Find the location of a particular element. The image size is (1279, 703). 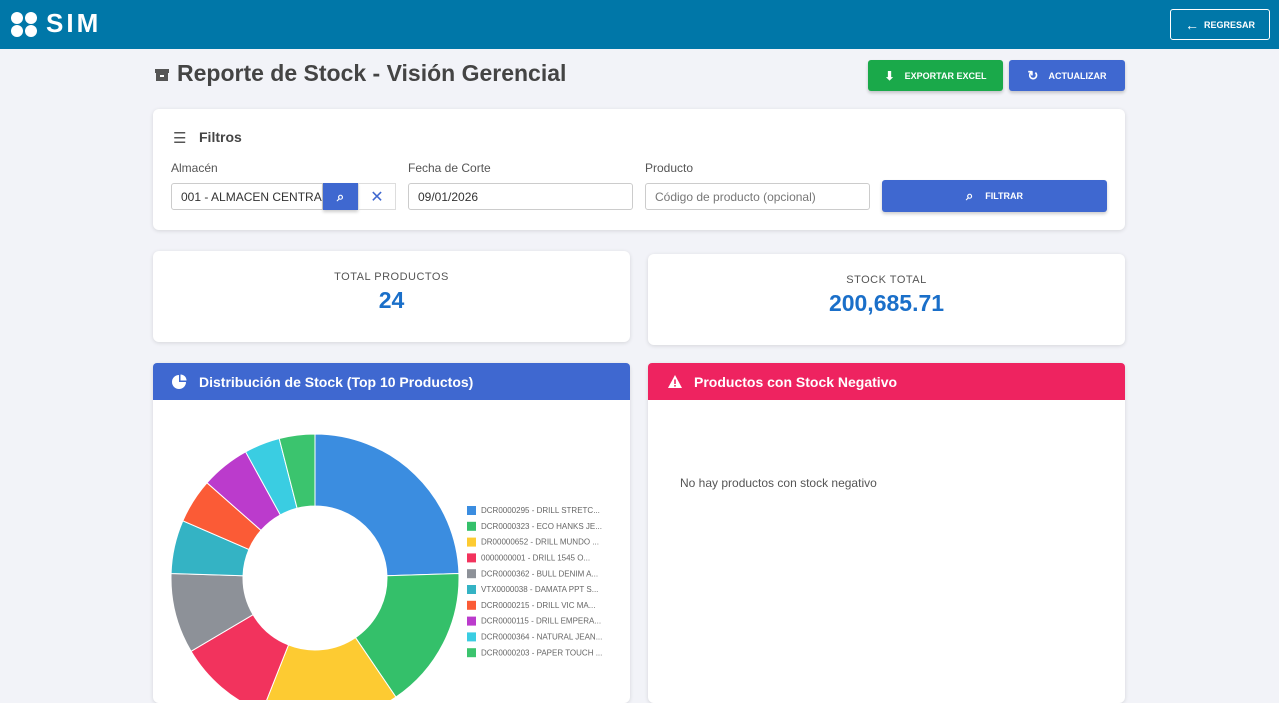

total-stock-card: STOCK TOTAL 200,685.71 is located at coordinates (886, 299).